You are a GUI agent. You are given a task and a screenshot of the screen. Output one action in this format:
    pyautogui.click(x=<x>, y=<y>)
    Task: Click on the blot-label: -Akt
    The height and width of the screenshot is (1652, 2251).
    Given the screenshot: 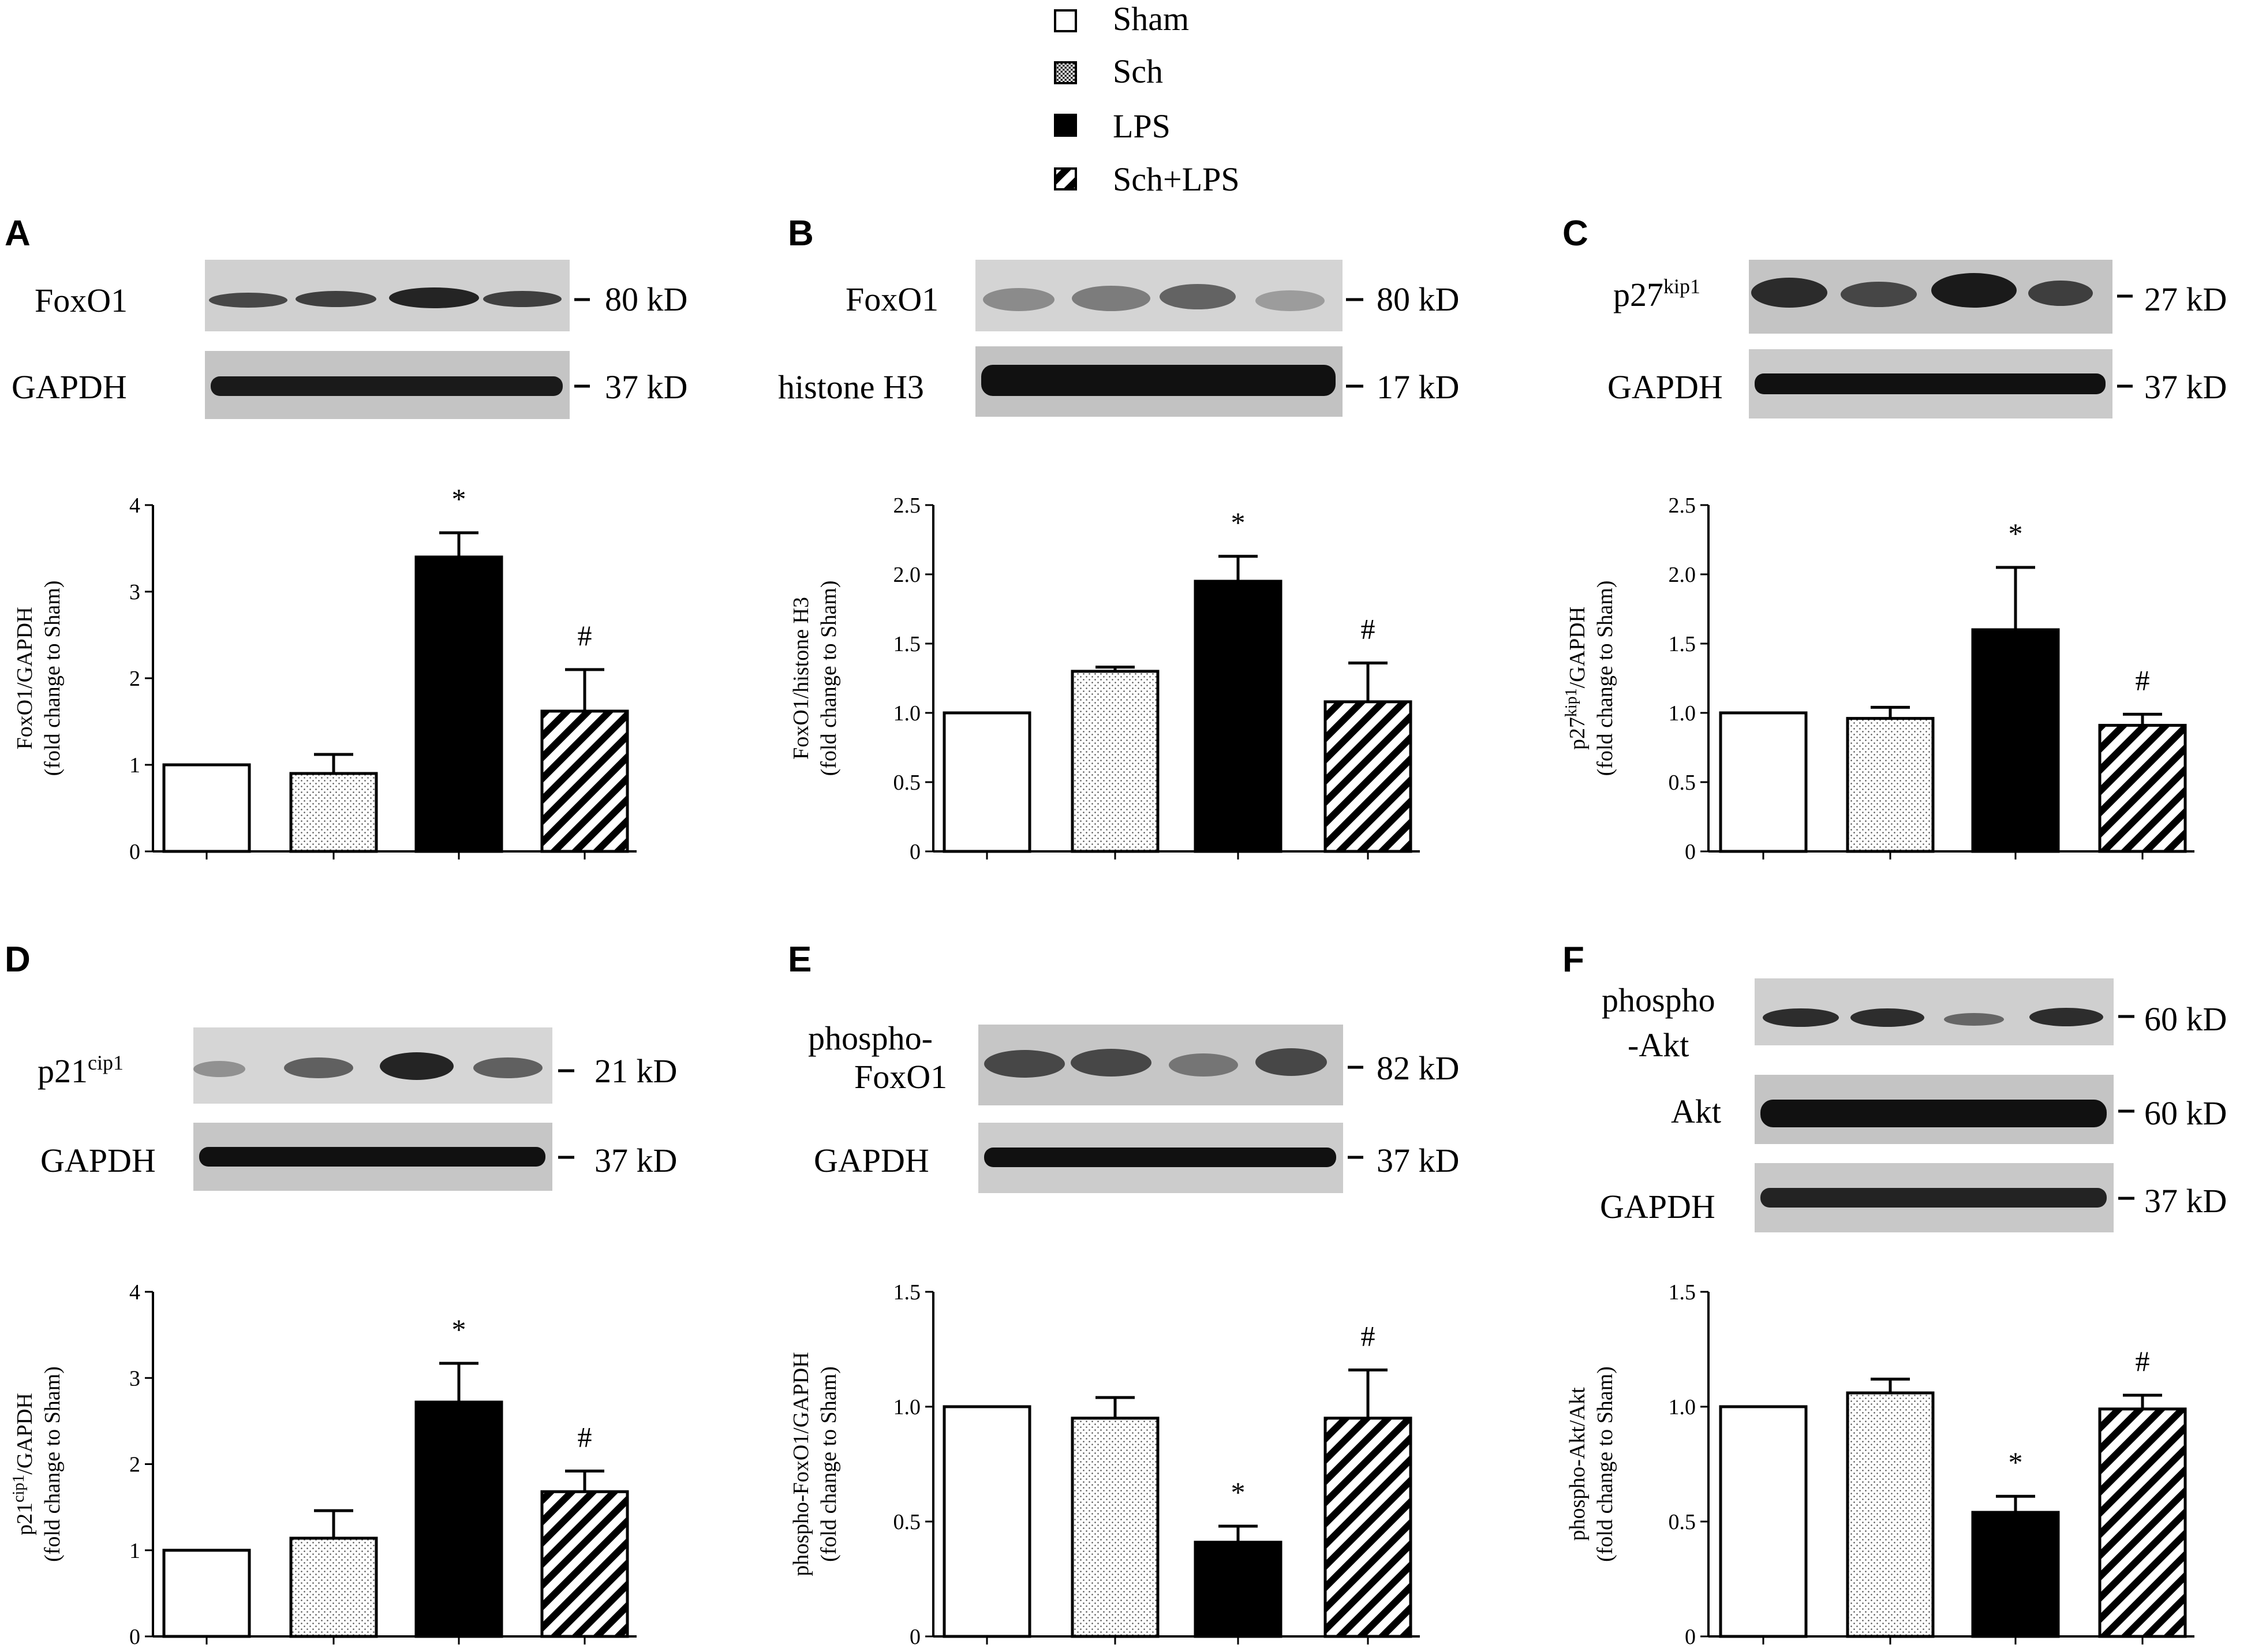 What is the action you would take?
    pyautogui.click(x=1659, y=1045)
    